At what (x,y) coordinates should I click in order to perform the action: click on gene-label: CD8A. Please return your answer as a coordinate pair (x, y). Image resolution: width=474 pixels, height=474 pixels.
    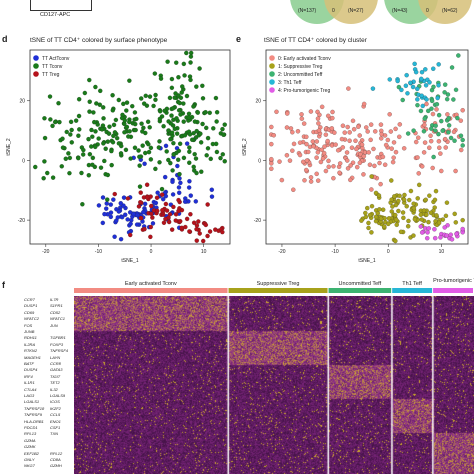
    Looking at the image, I should click on (55, 459).